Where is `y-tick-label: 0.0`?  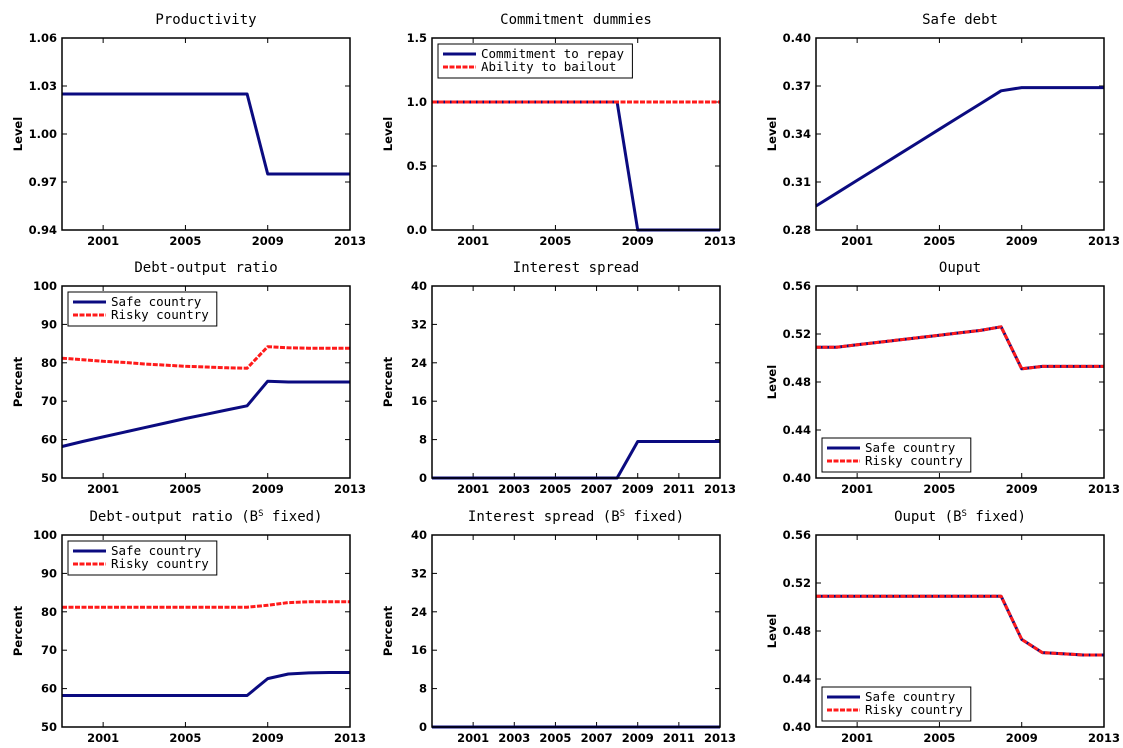 y-tick-label: 0.0 is located at coordinates (417, 230).